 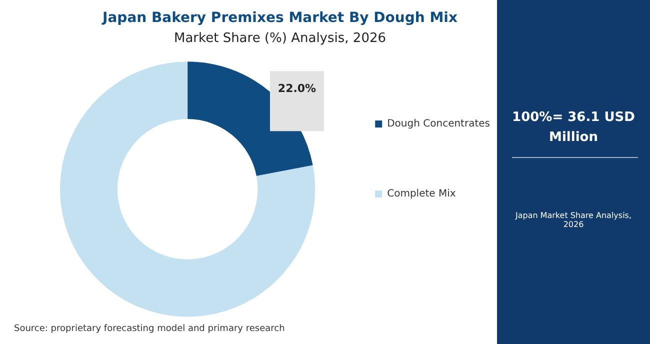 What do you see at coordinates (421, 194) in the screenshot?
I see `legend-label: Complete Mix` at bounding box center [421, 194].